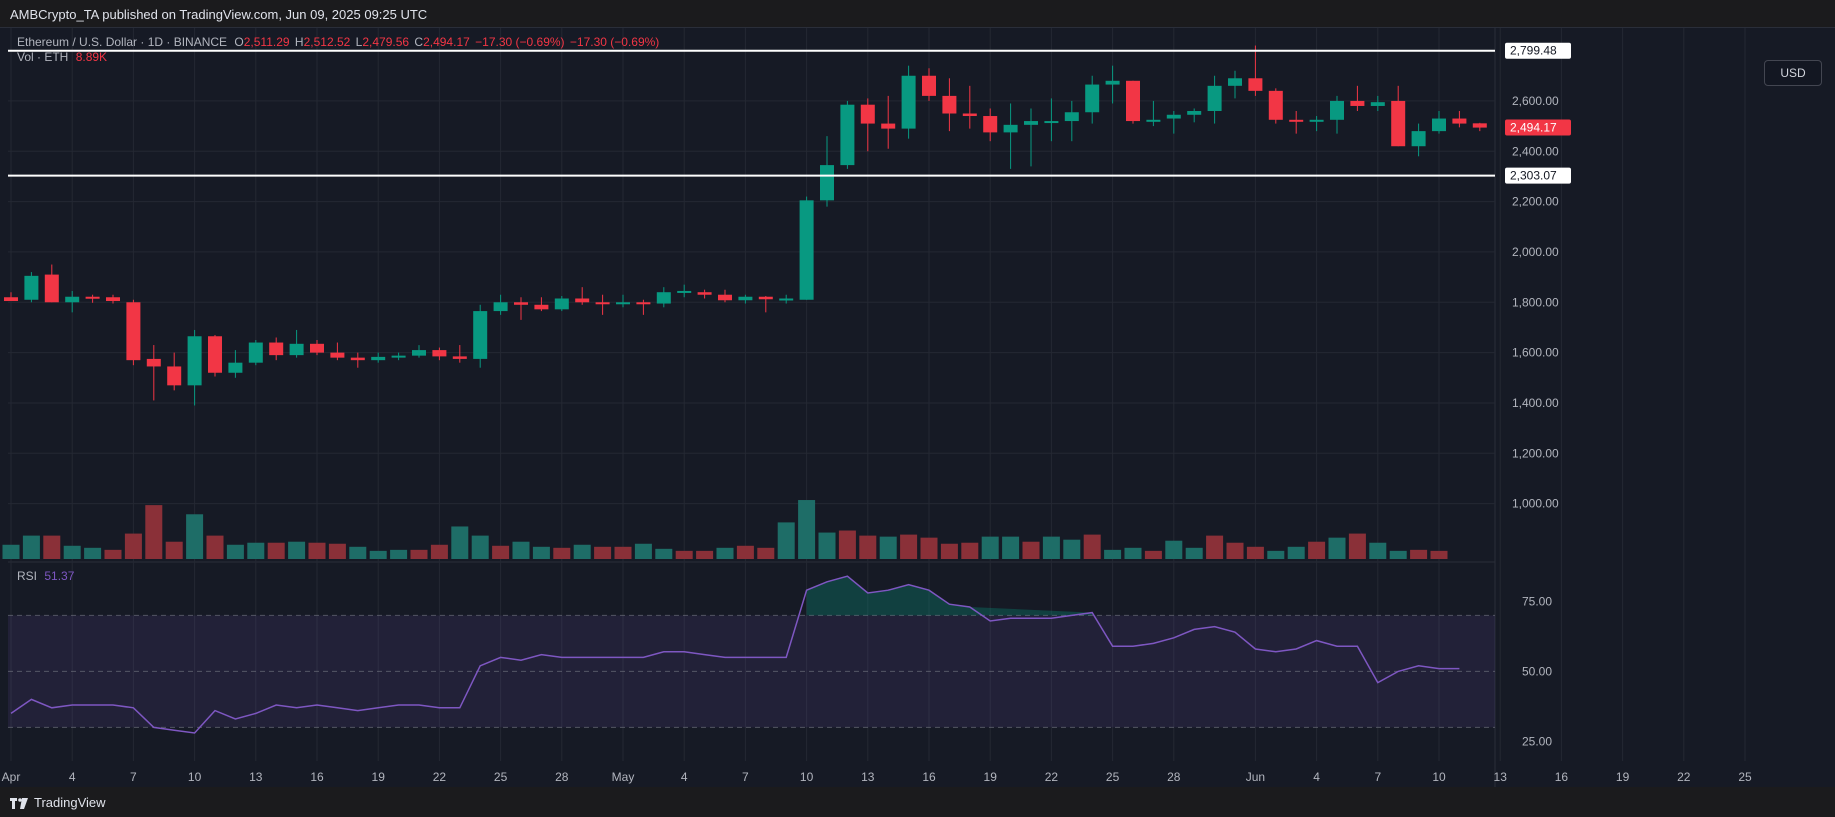 The height and width of the screenshot is (817, 1835). Describe the element at coordinates (1535, 504) in the screenshot. I see `price-tick-label: 1,000.00` at that location.